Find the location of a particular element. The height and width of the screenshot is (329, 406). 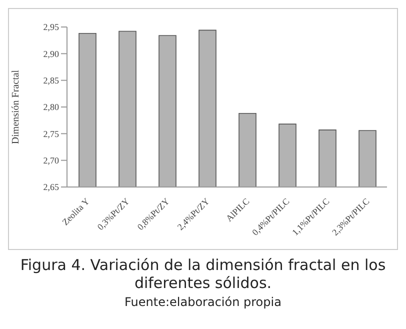

source-note: Fuente:elaboración propia is located at coordinates (203, 302).